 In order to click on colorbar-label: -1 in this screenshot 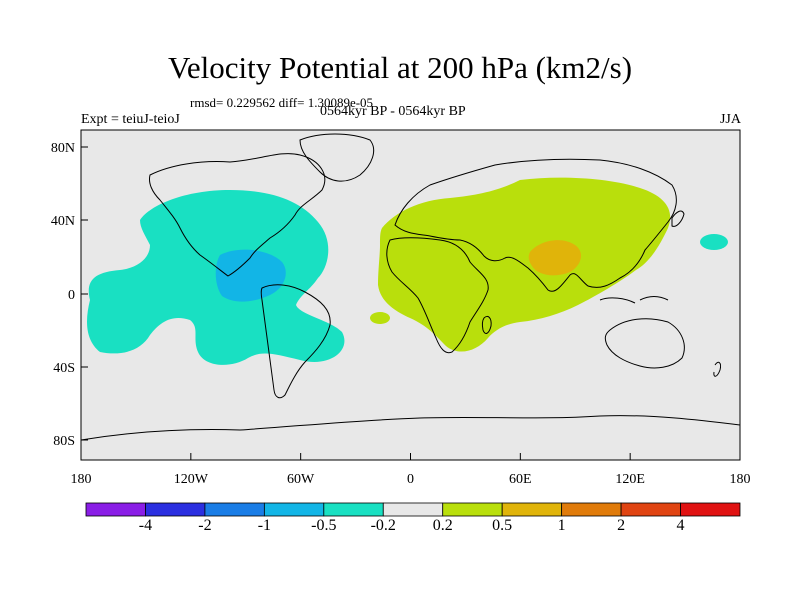, I will do `click(264, 525)`.